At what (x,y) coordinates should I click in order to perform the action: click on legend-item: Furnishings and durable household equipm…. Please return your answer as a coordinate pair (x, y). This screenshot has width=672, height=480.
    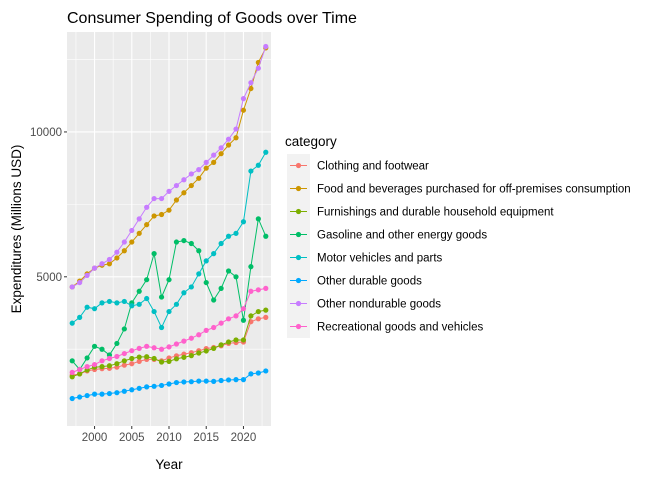
    Looking at the image, I should click on (420, 211).